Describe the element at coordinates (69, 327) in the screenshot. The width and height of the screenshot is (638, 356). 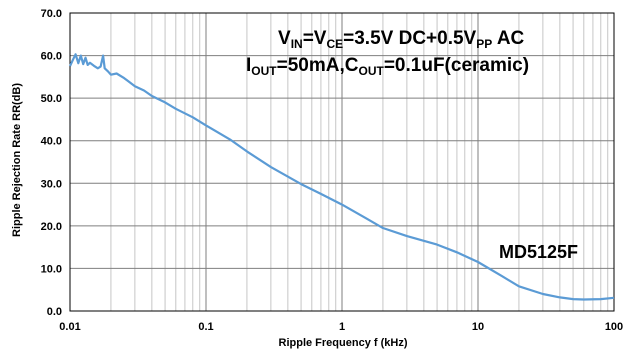
I see `x-tick-label: 0.01` at that location.